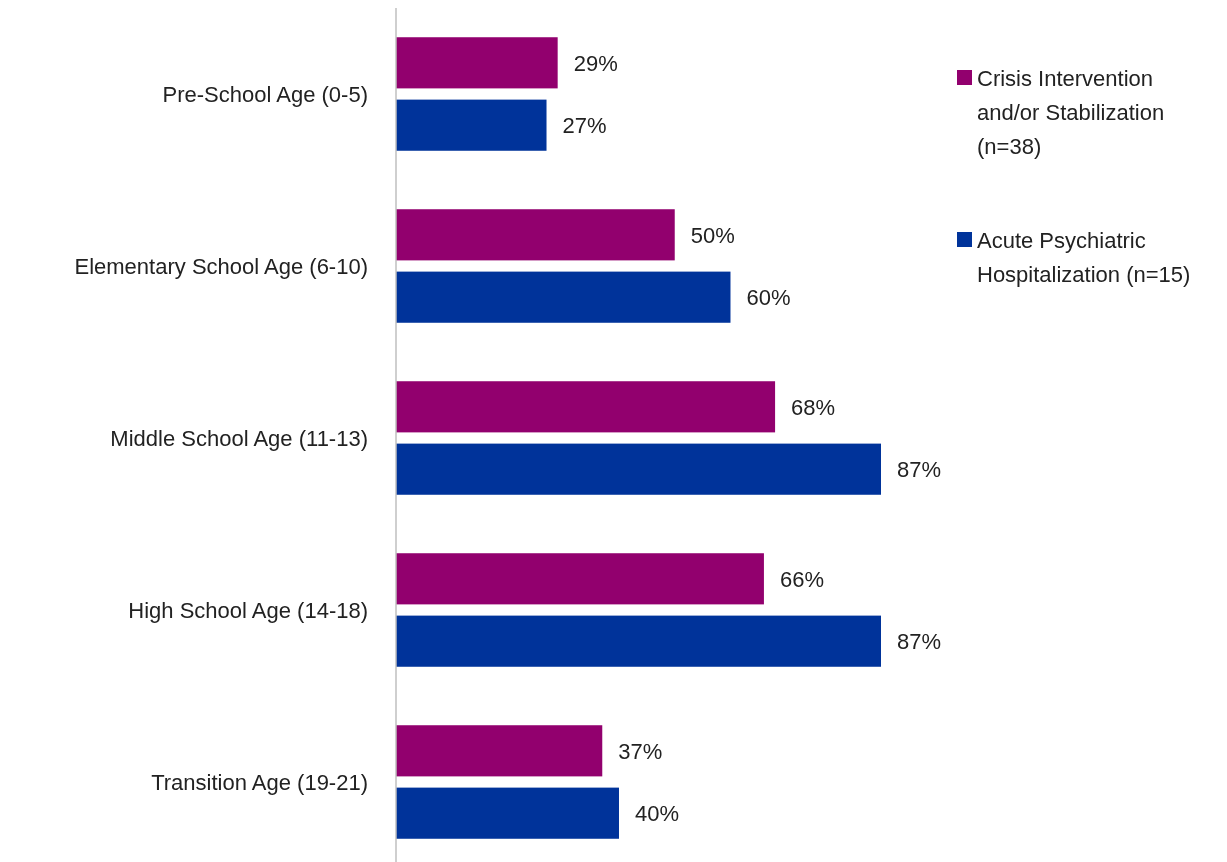  What do you see at coordinates (221, 266) in the screenshot?
I see `y-tick-label: Elementary School Age (6-10)` at bounding box center [221, 266].